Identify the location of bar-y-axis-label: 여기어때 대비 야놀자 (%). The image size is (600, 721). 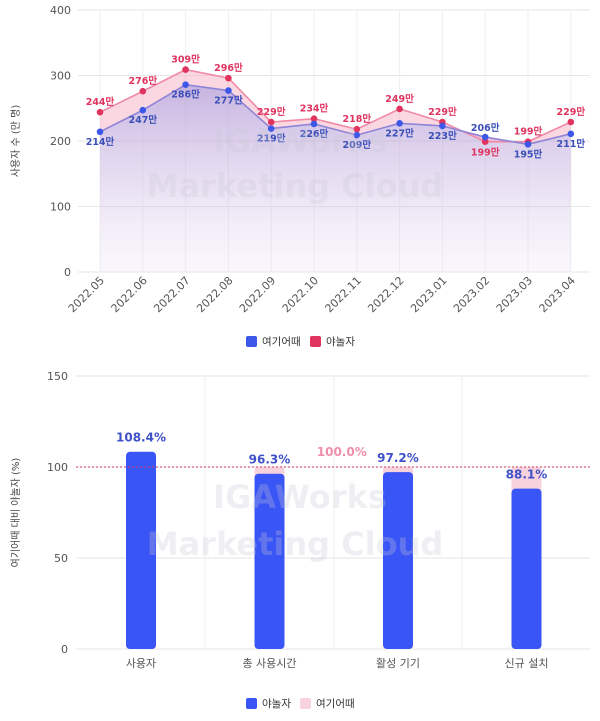
(16, 513).